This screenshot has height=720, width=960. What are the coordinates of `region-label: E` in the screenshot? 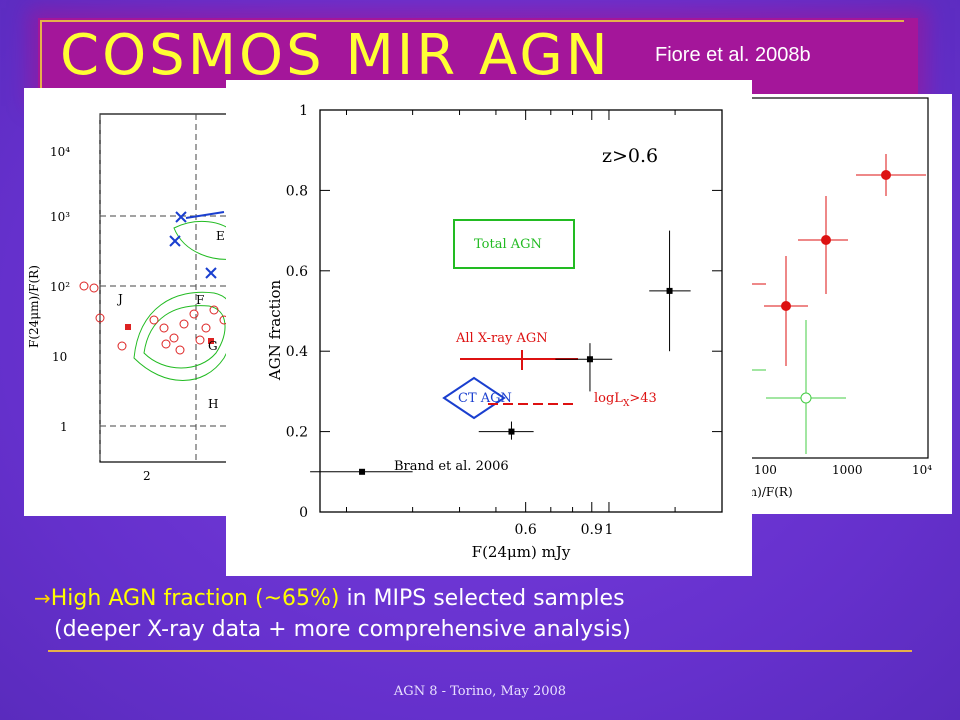 It's located at (220, 236).